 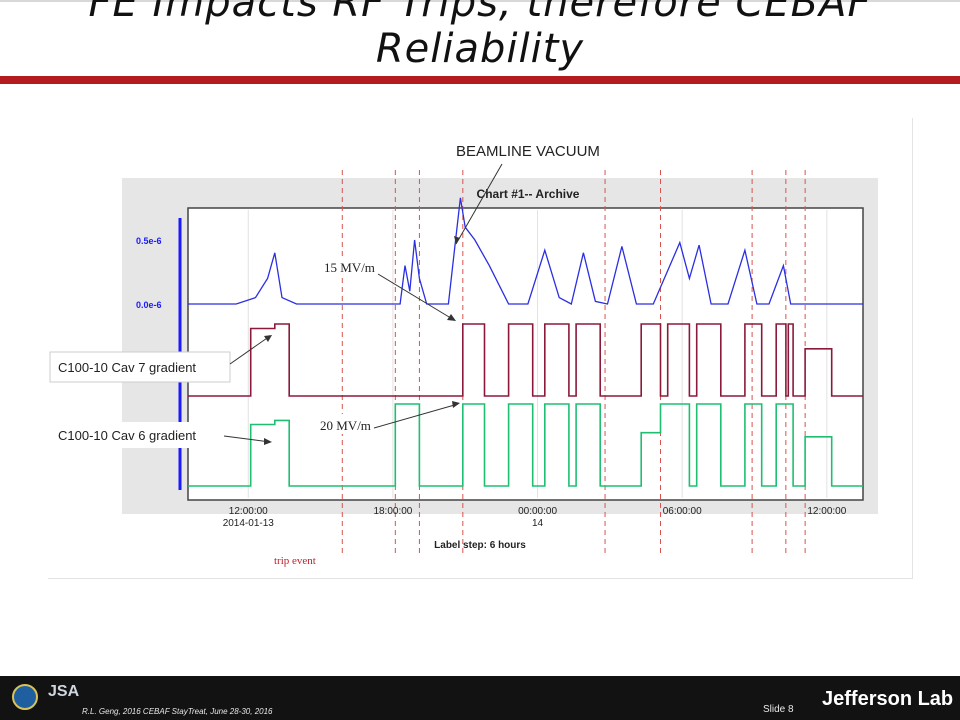 I want to click on mvm15-callout, so click(x=354, y=266).